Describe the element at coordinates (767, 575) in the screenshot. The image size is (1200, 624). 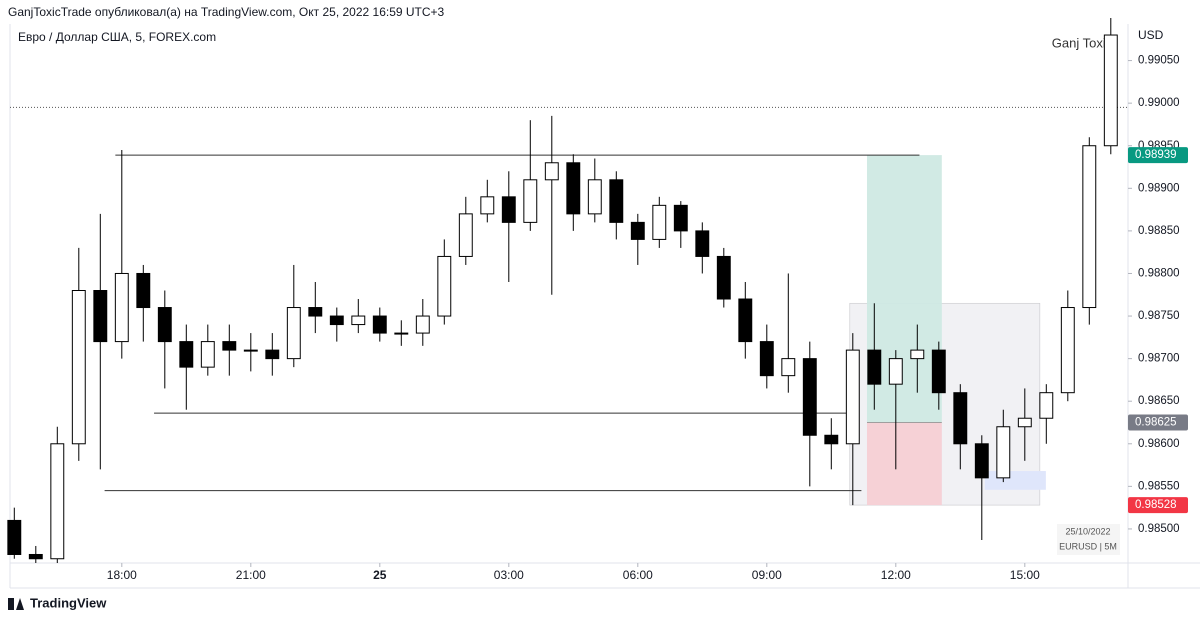
I see `x-tick-label: 09:00` at that location.